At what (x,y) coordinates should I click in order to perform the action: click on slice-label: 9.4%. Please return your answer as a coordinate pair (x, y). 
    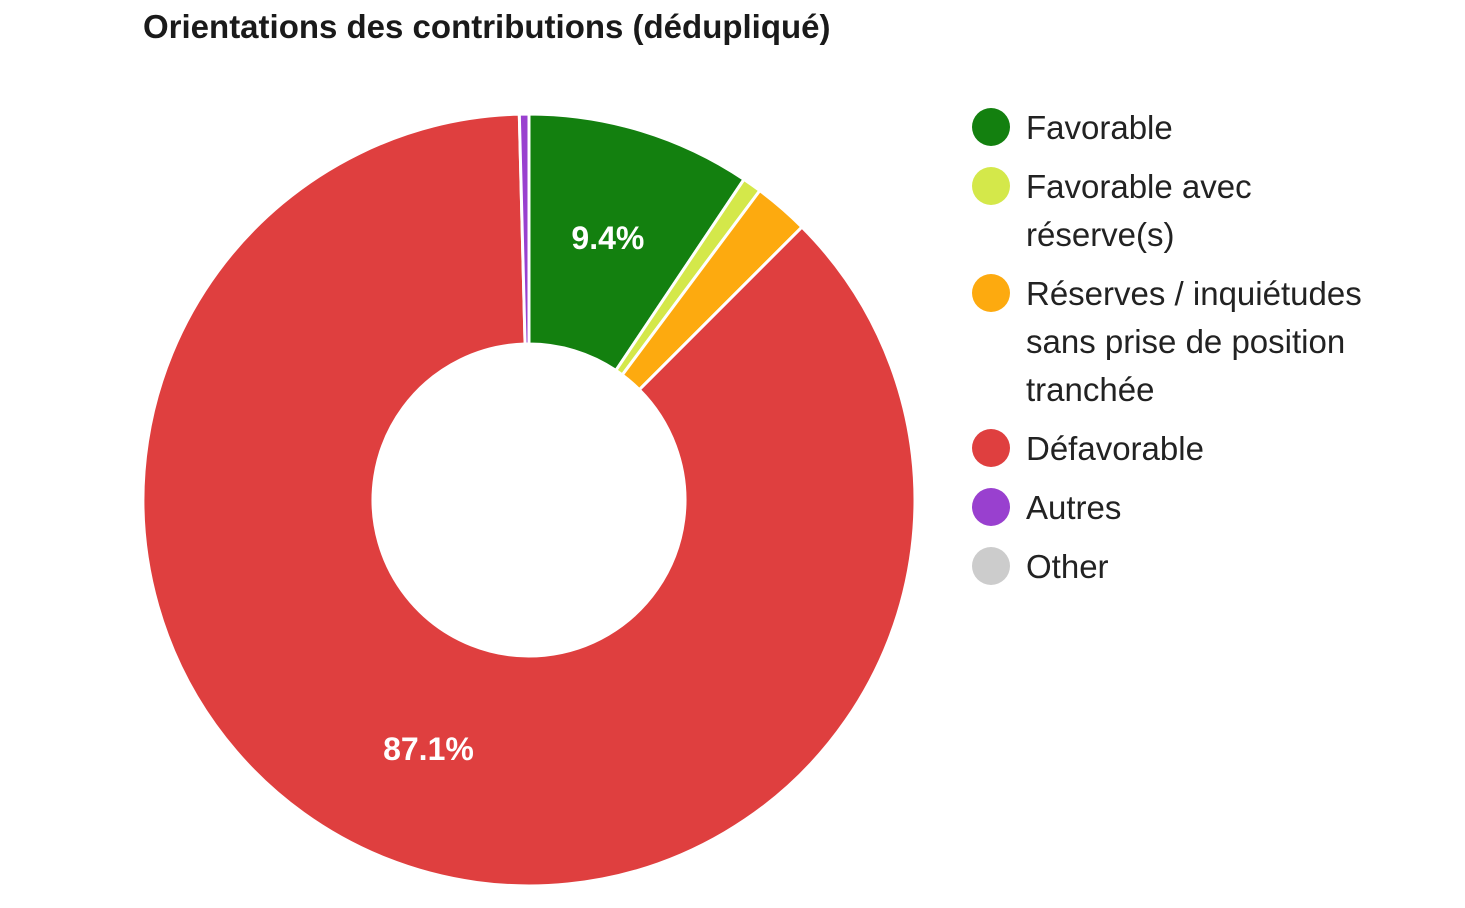
    Looking at the image, I should click on (607, 238).